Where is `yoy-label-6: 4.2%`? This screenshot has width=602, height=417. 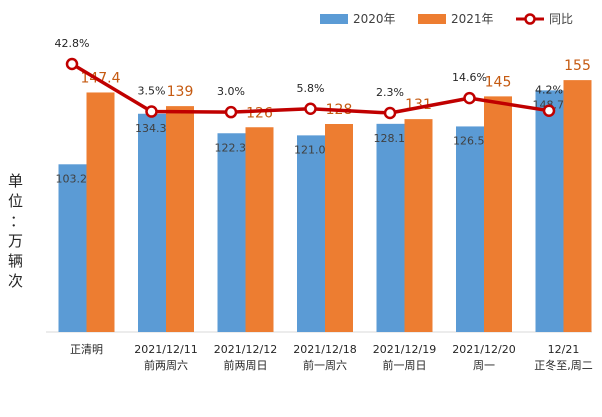 yoy-label-6: 4.2% is located at coordinates (549, 90).